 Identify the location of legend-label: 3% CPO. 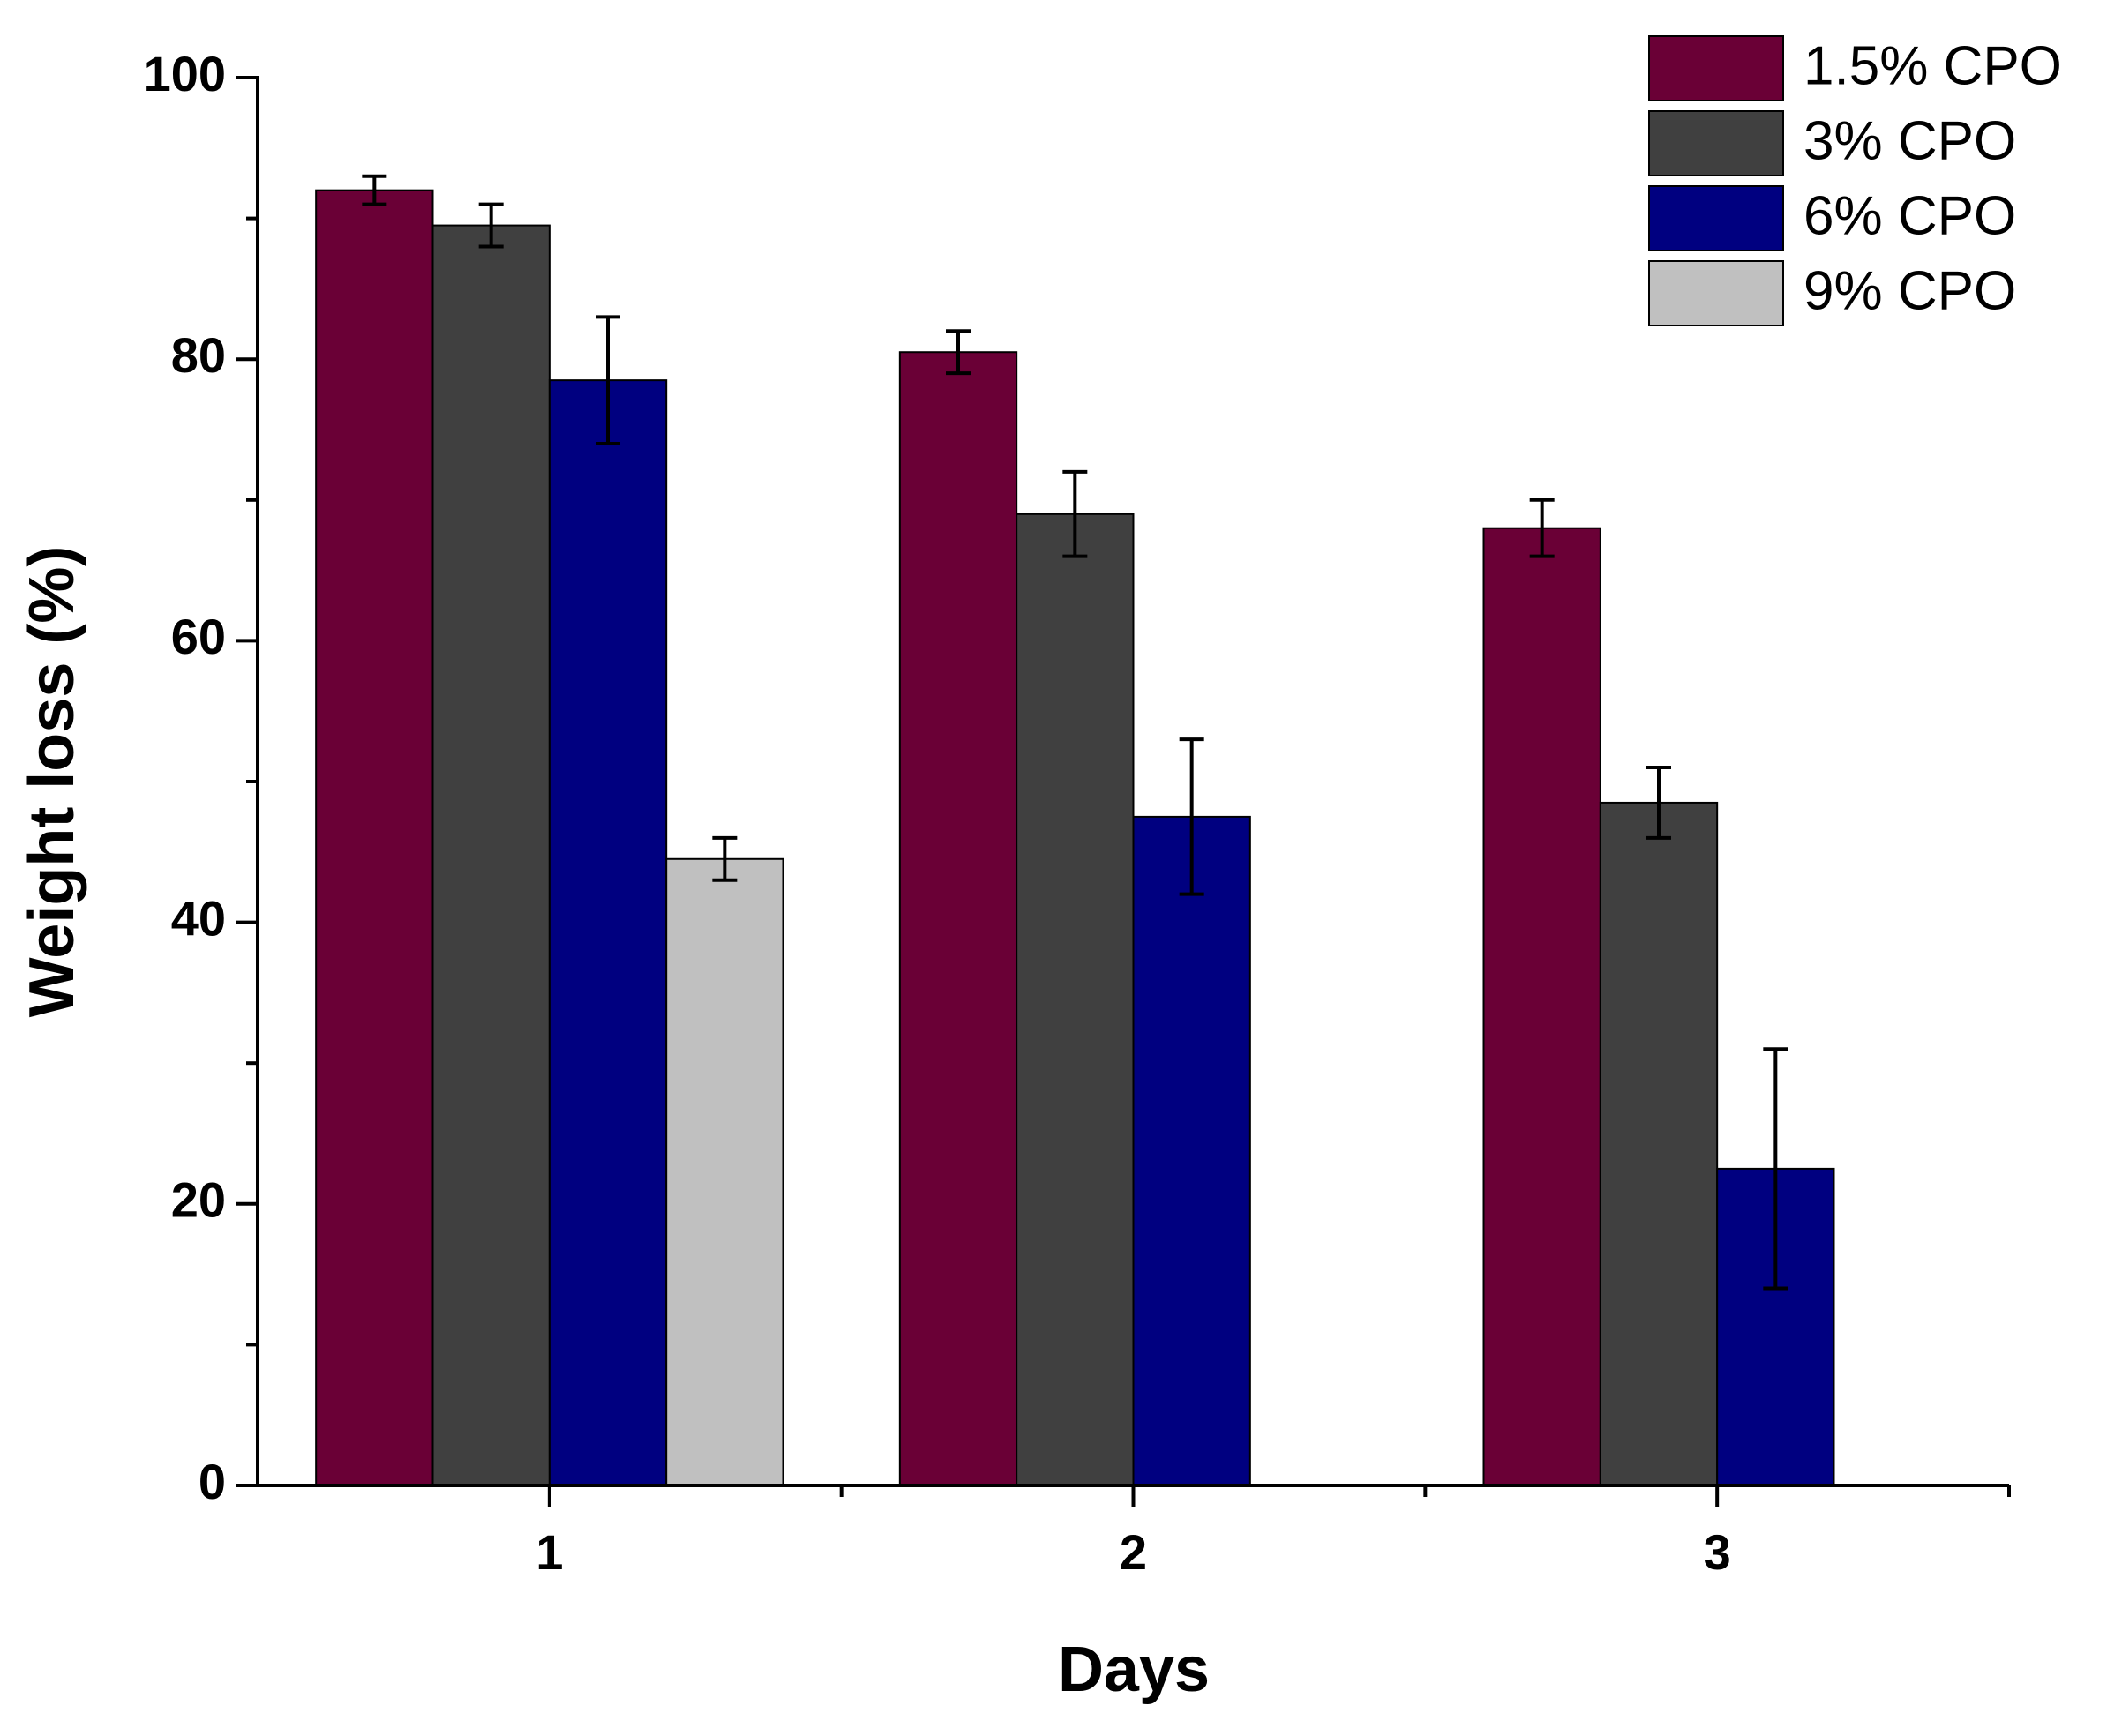
(1909, 140).